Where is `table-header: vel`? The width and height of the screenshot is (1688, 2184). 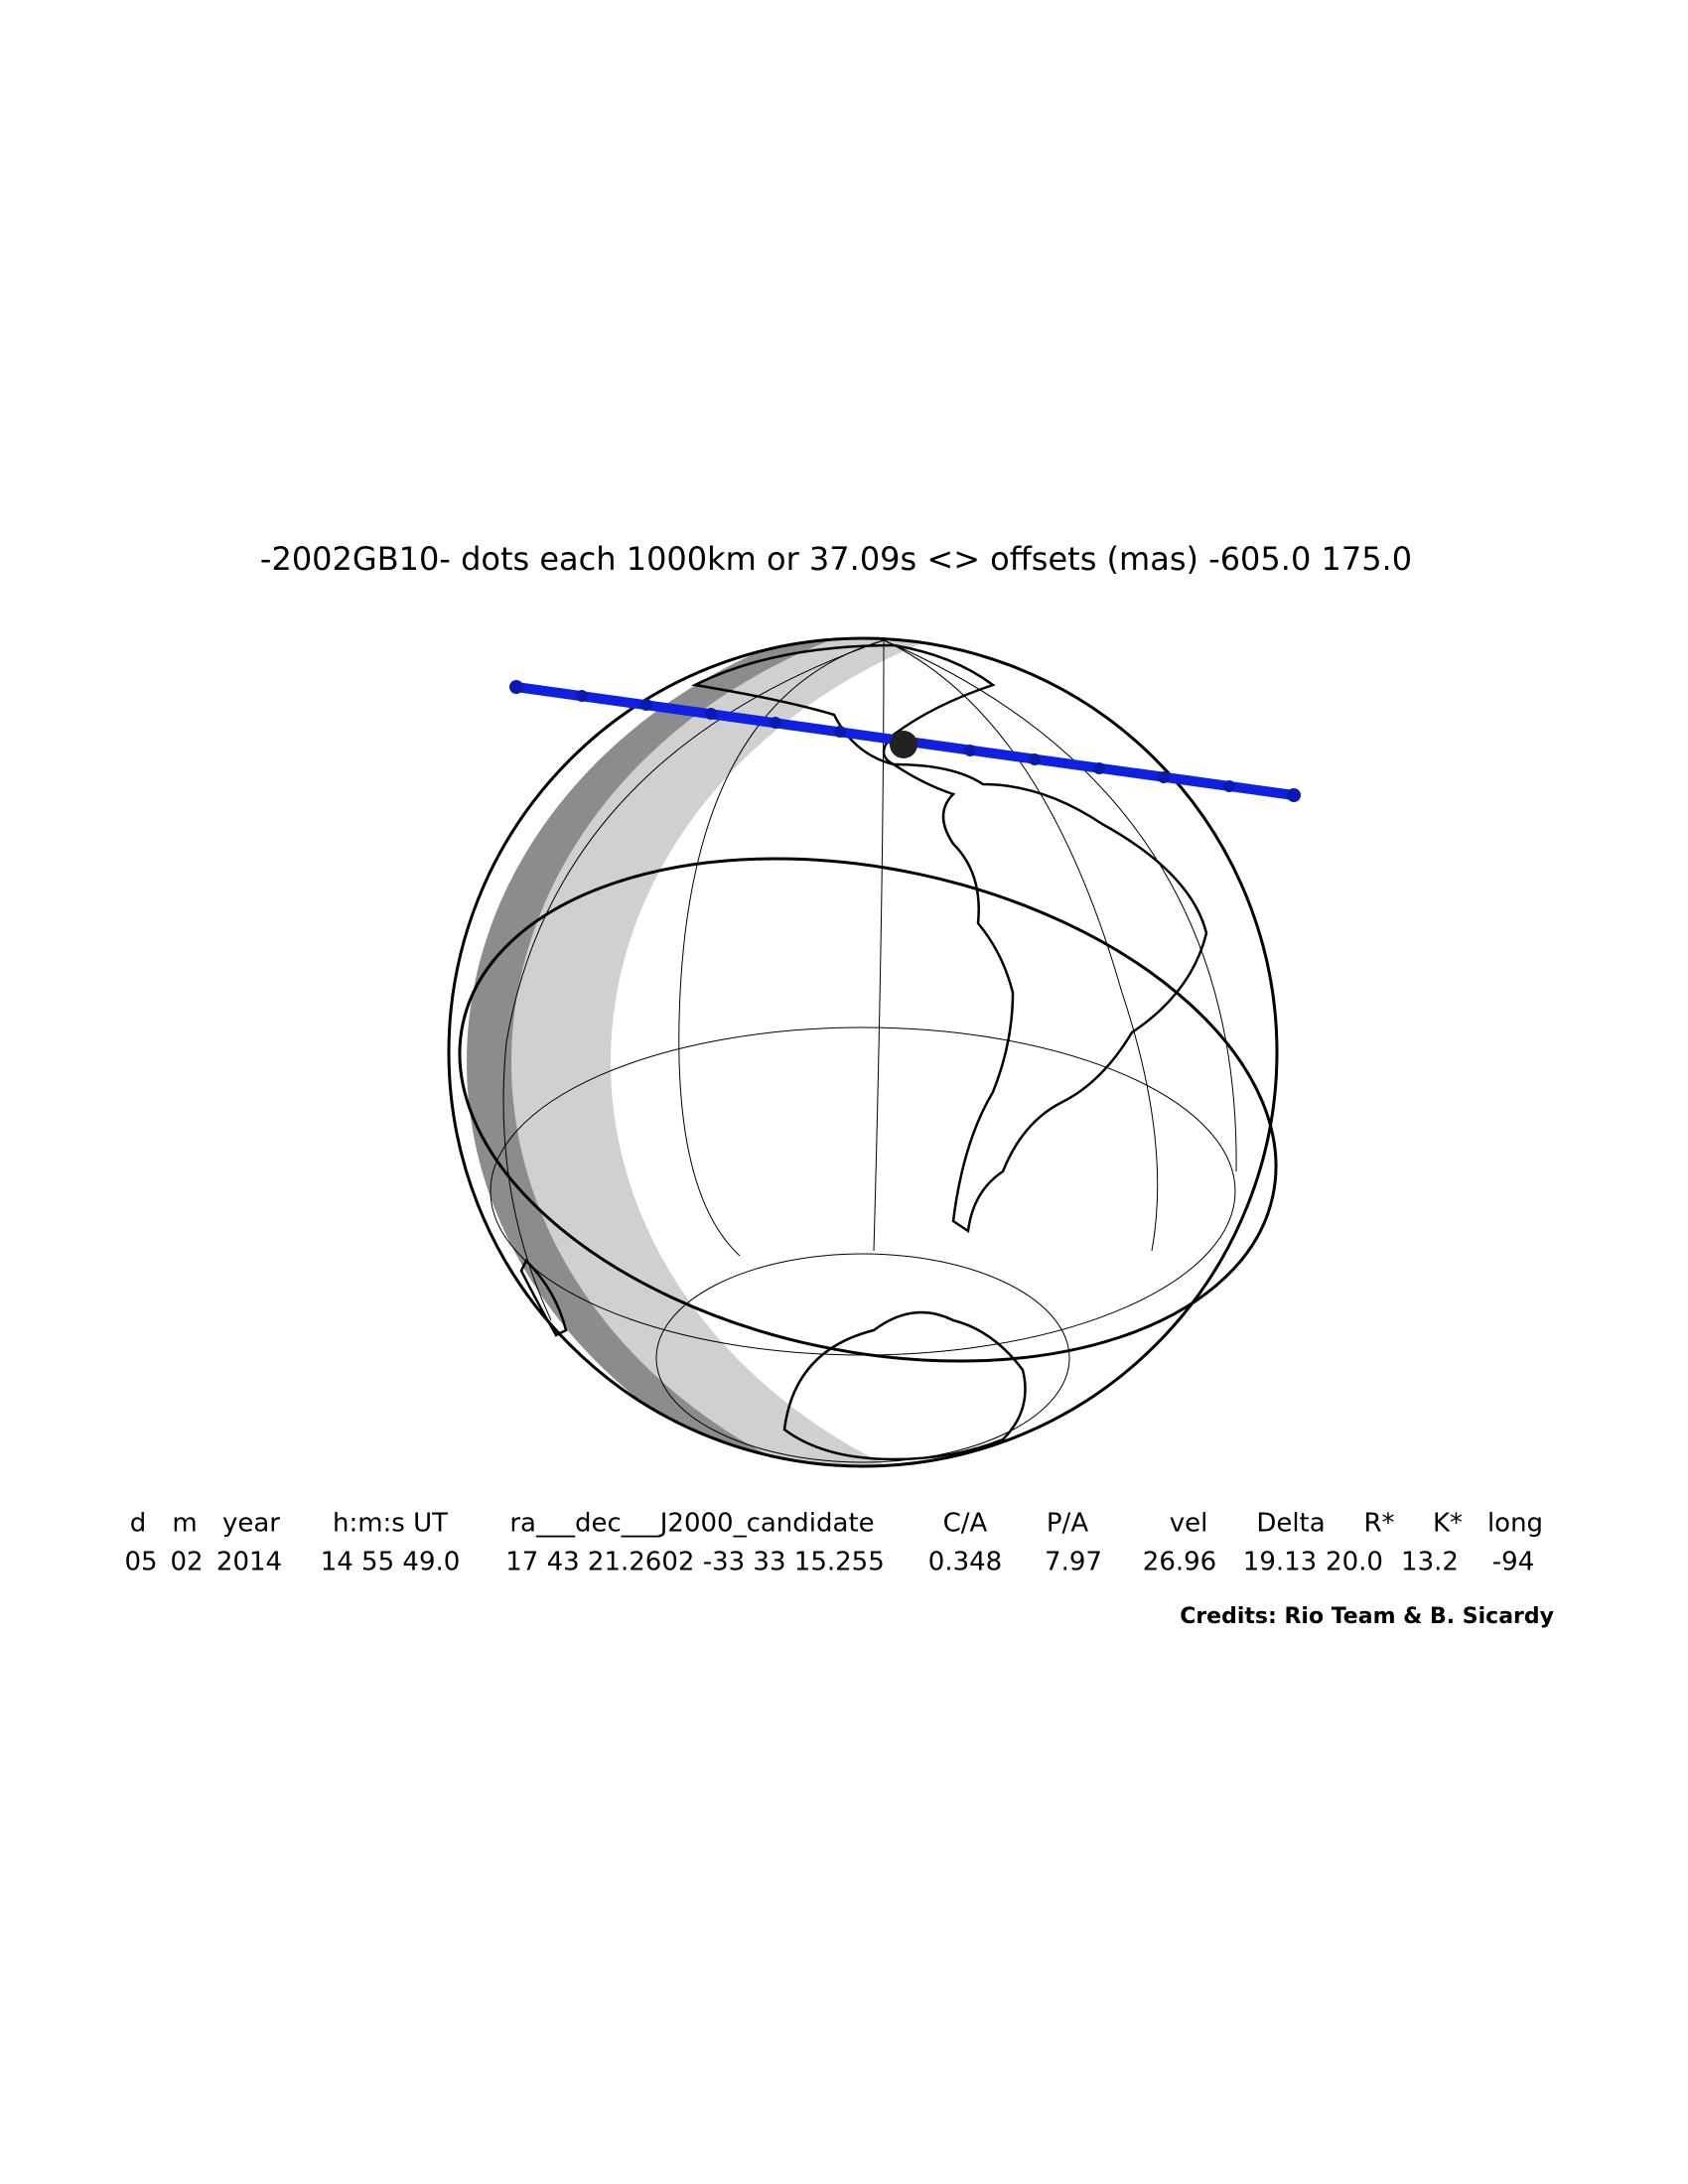
table-header: vel is located at coordinates (1189, 1524).